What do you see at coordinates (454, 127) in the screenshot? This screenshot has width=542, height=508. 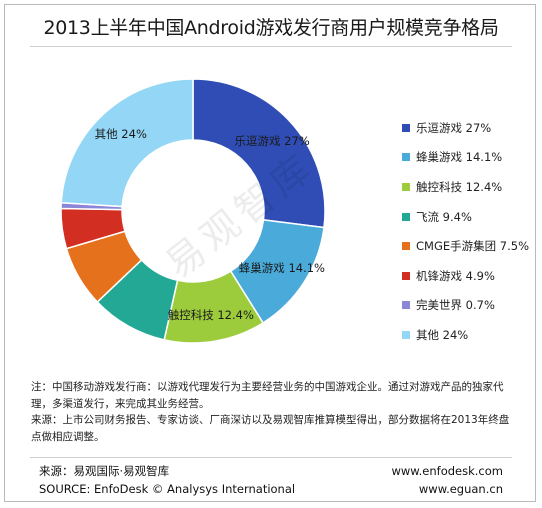 I see `legend-label: 乐逗游戏 27%` at bounding box center [454, 127].